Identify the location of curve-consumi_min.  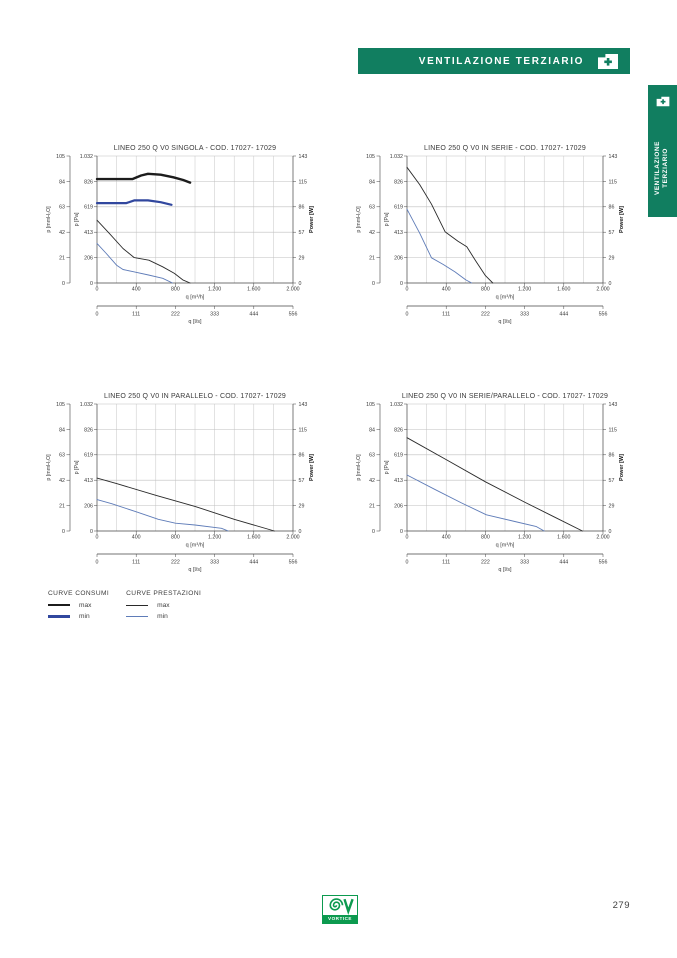
(134, 202).